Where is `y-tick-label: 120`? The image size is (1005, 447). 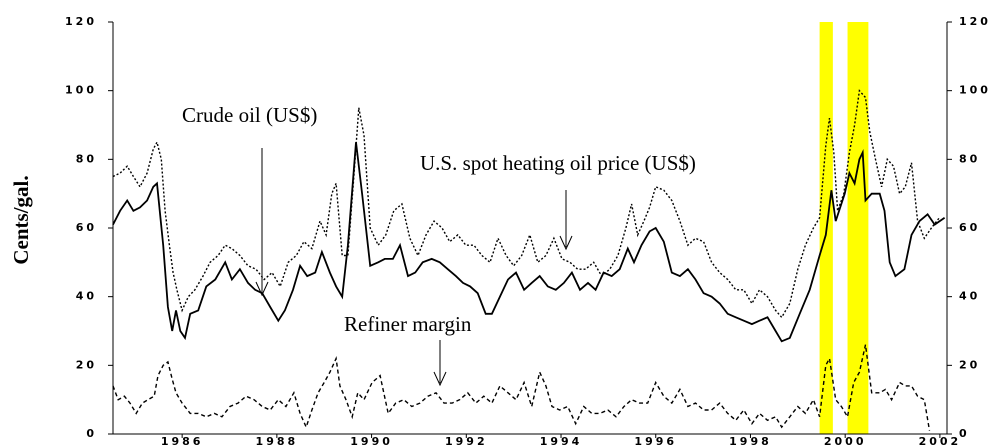
y-tick-label: 120 is located at coordinates (81, 21).